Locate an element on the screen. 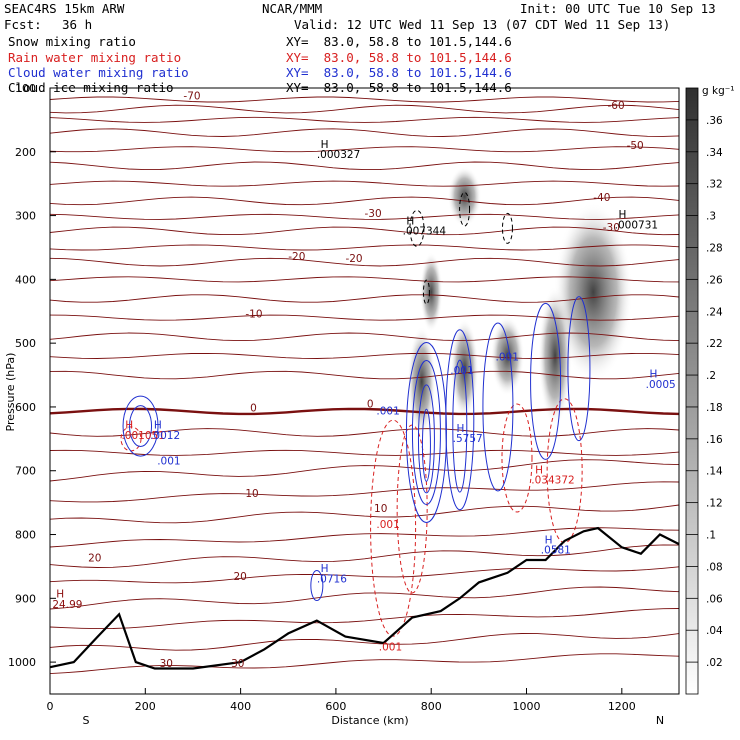 The width and height of the screenshot is (740, 740). extremum-value: .007344 is located at coordinates (425, 232).